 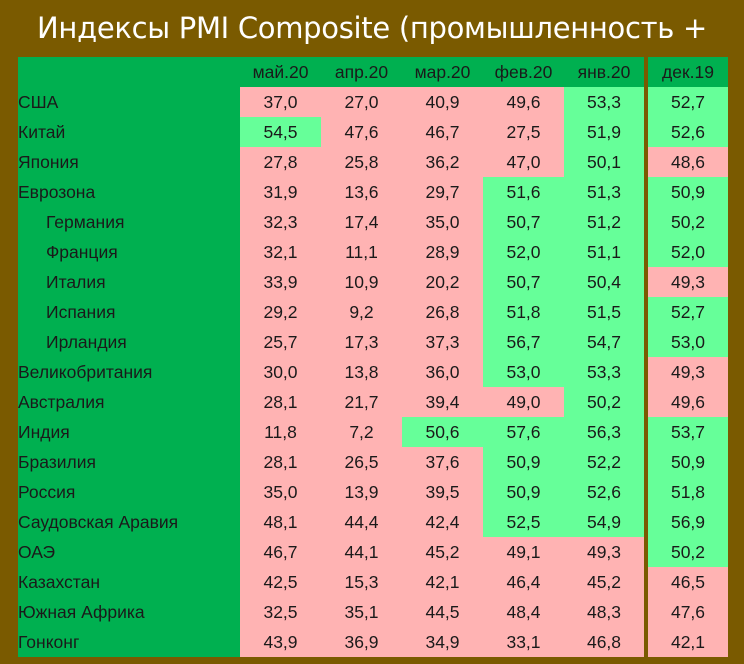 I want to click on column-header: дек.19, so click(x=688, y=72).